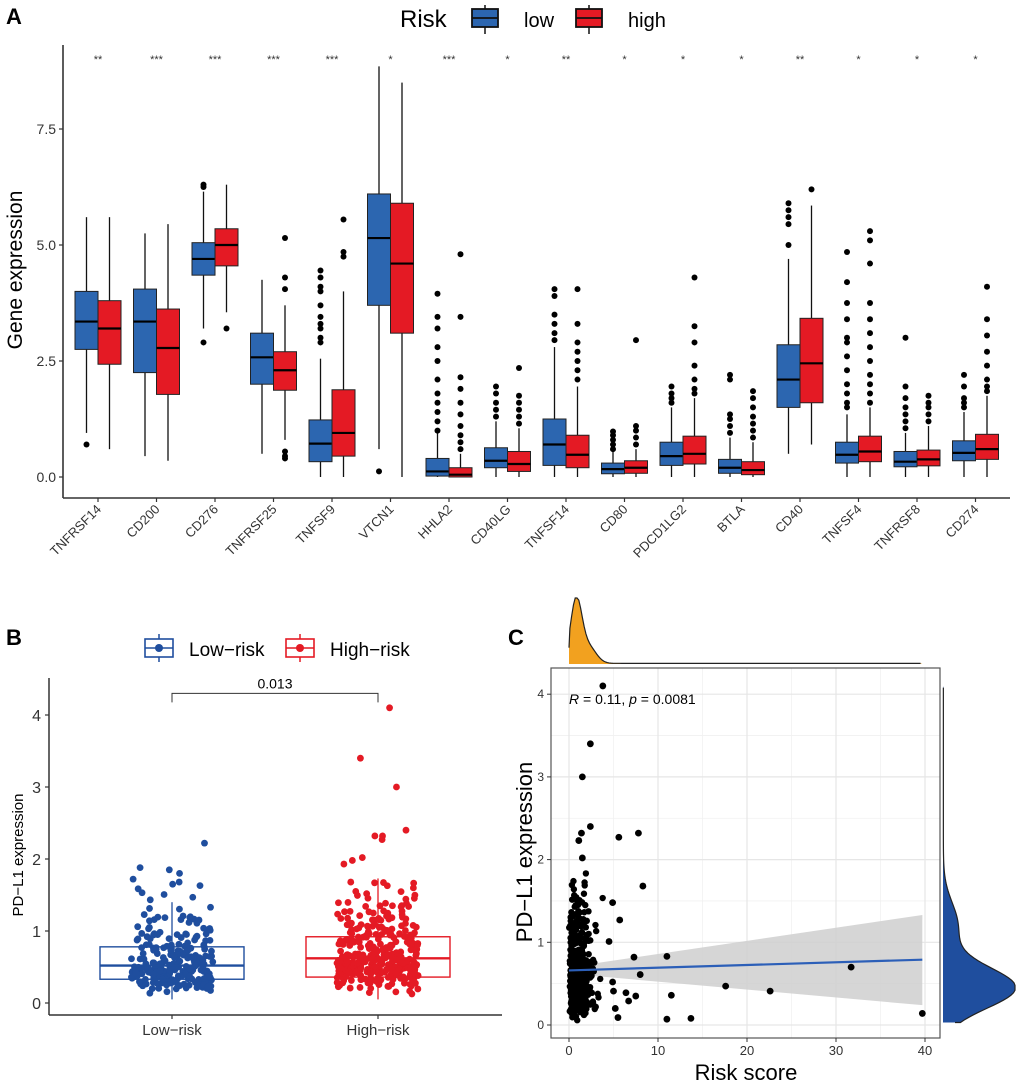 This screenshot has width=1020, height=1083. What do you see at coordinates (587, 699) in the screenshot?
I see `r-eq: =` at bounding box center [587, 699].